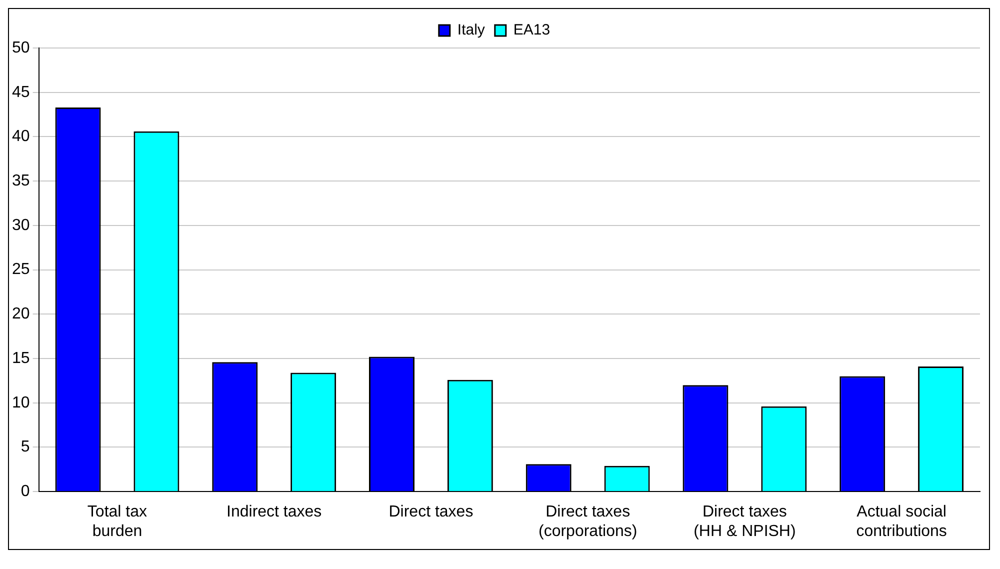 The image size is (1000, 569). I want to click on y-tick-label: 0, so click(25, 491).